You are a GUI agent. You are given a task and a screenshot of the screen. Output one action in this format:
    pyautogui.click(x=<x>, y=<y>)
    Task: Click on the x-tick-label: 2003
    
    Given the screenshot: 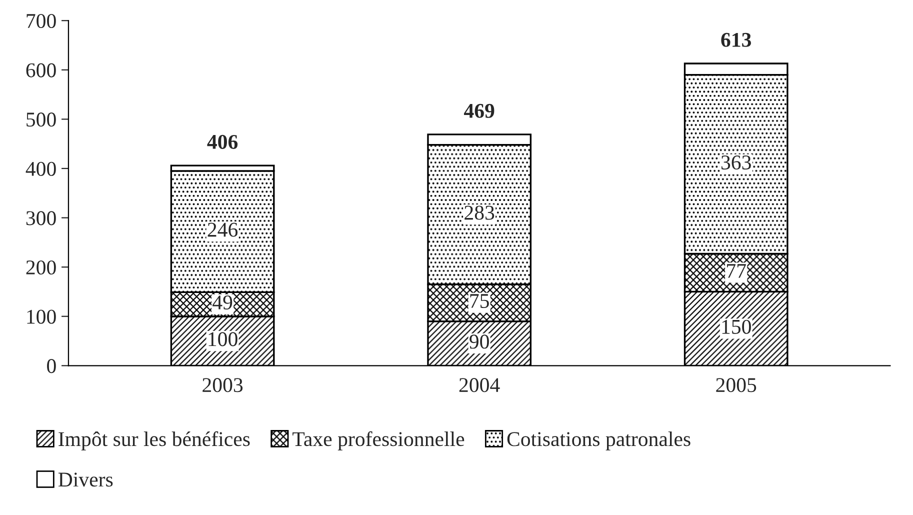 What is the action you would take?
    pyautogui.click(x=222, y=385)
    